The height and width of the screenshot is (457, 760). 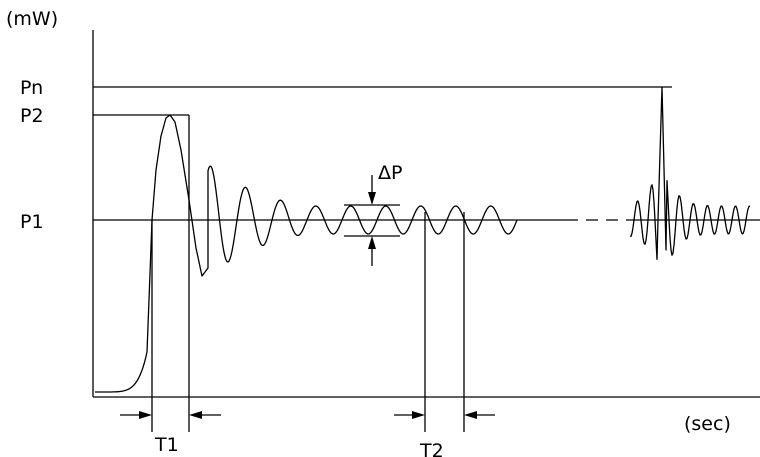 I want to click on t1-label: T1, so click(x=166, y=445).